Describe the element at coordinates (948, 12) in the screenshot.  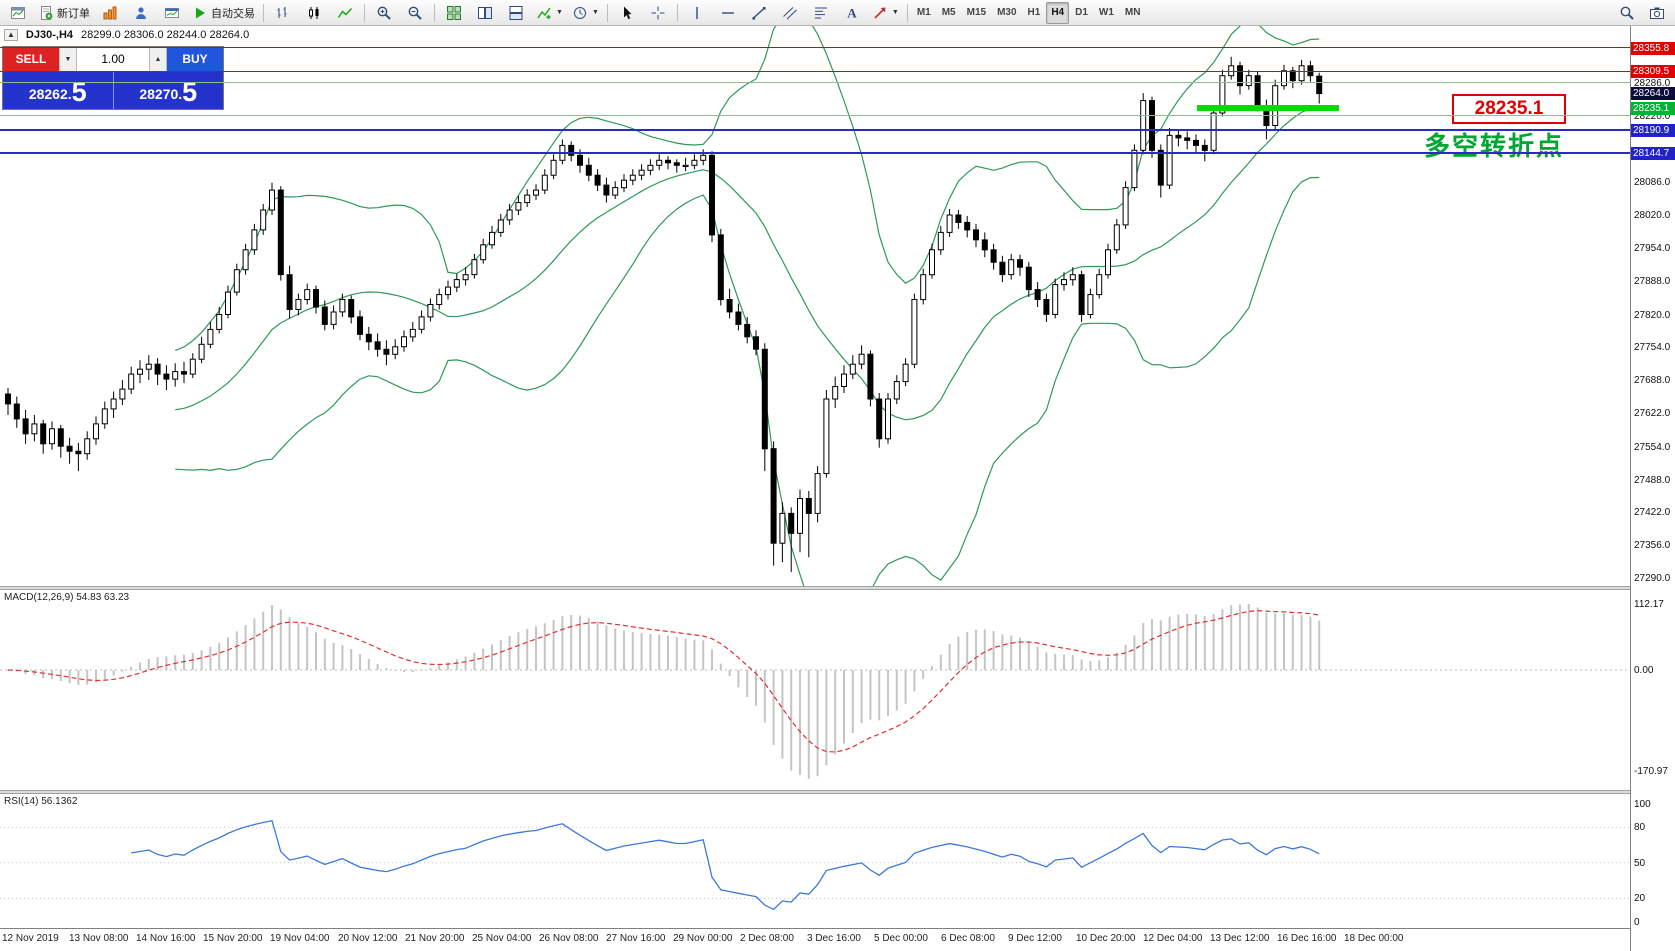
I see `timeframe-m5: M5` at that location.